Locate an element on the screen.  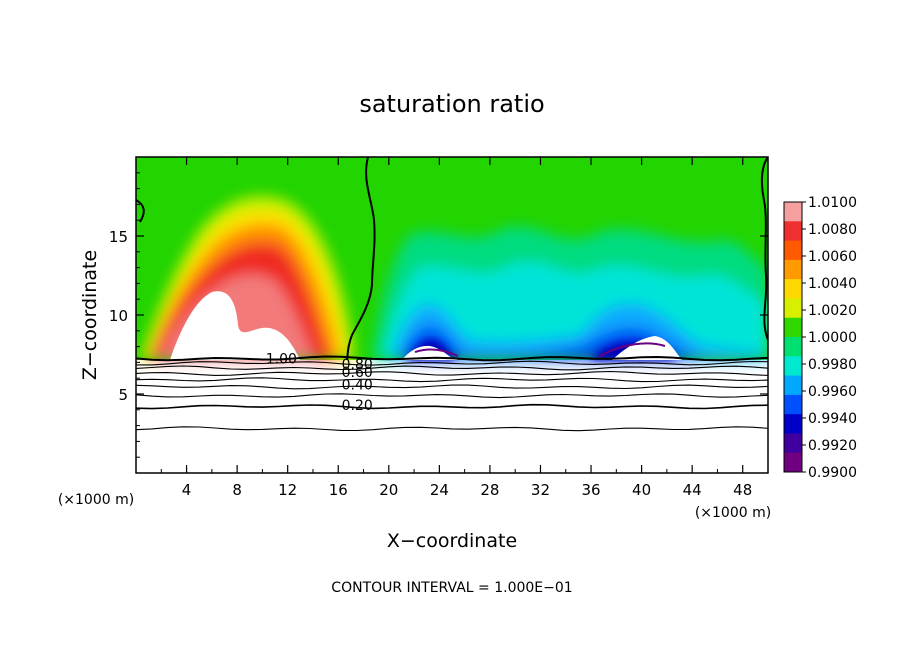
x-tick-label: 36 is located at coordinates (590, 490).